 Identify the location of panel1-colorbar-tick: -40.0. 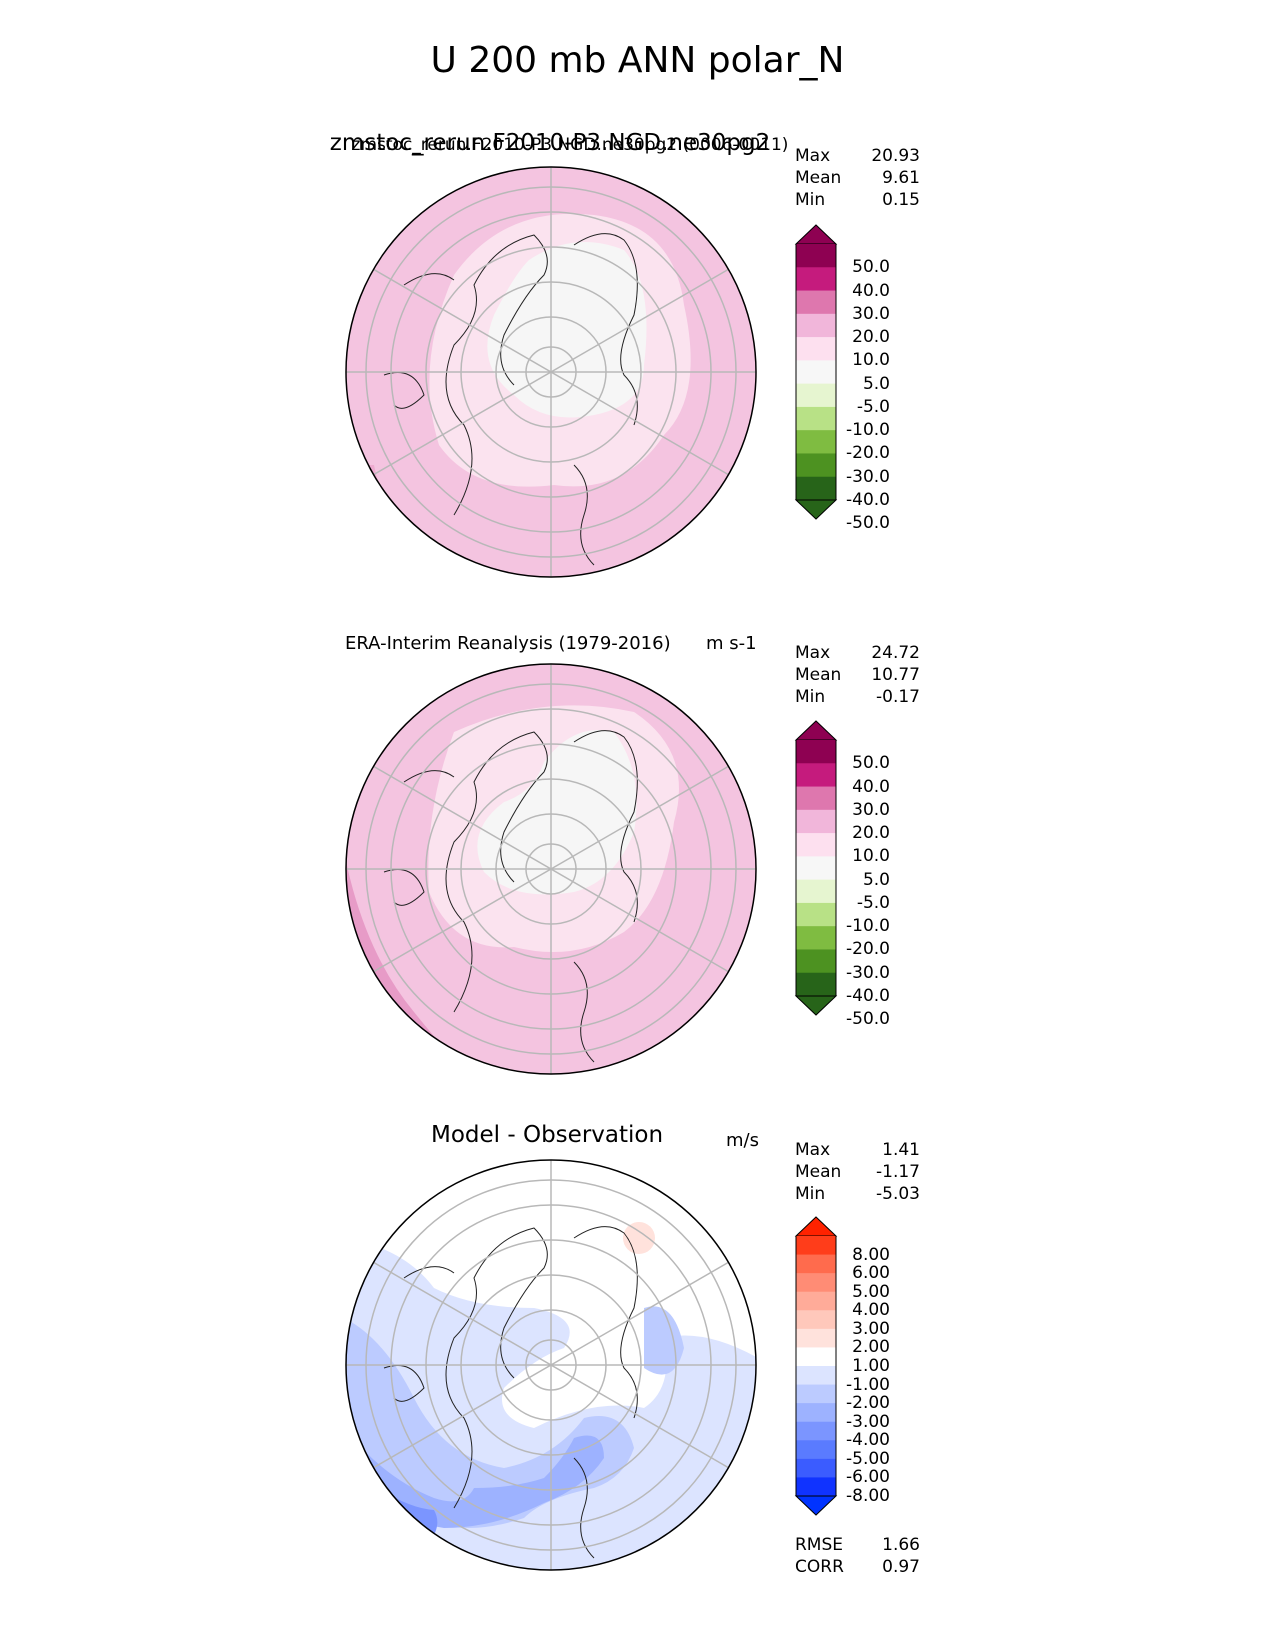
(868, 500).